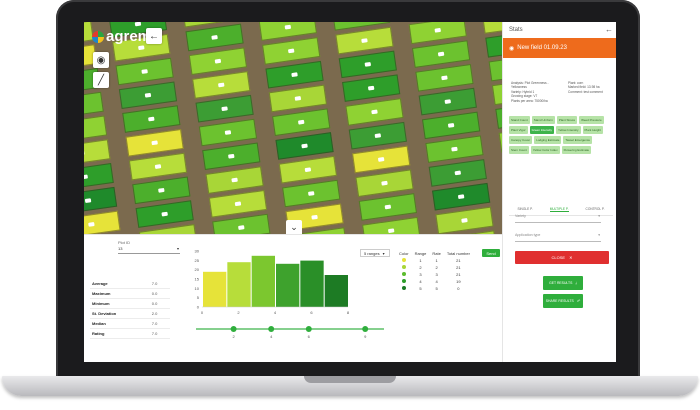 The height and width of the screenshot is (410, 700). I want to click on chevron-down-icon: ▾, so click(599, 235).